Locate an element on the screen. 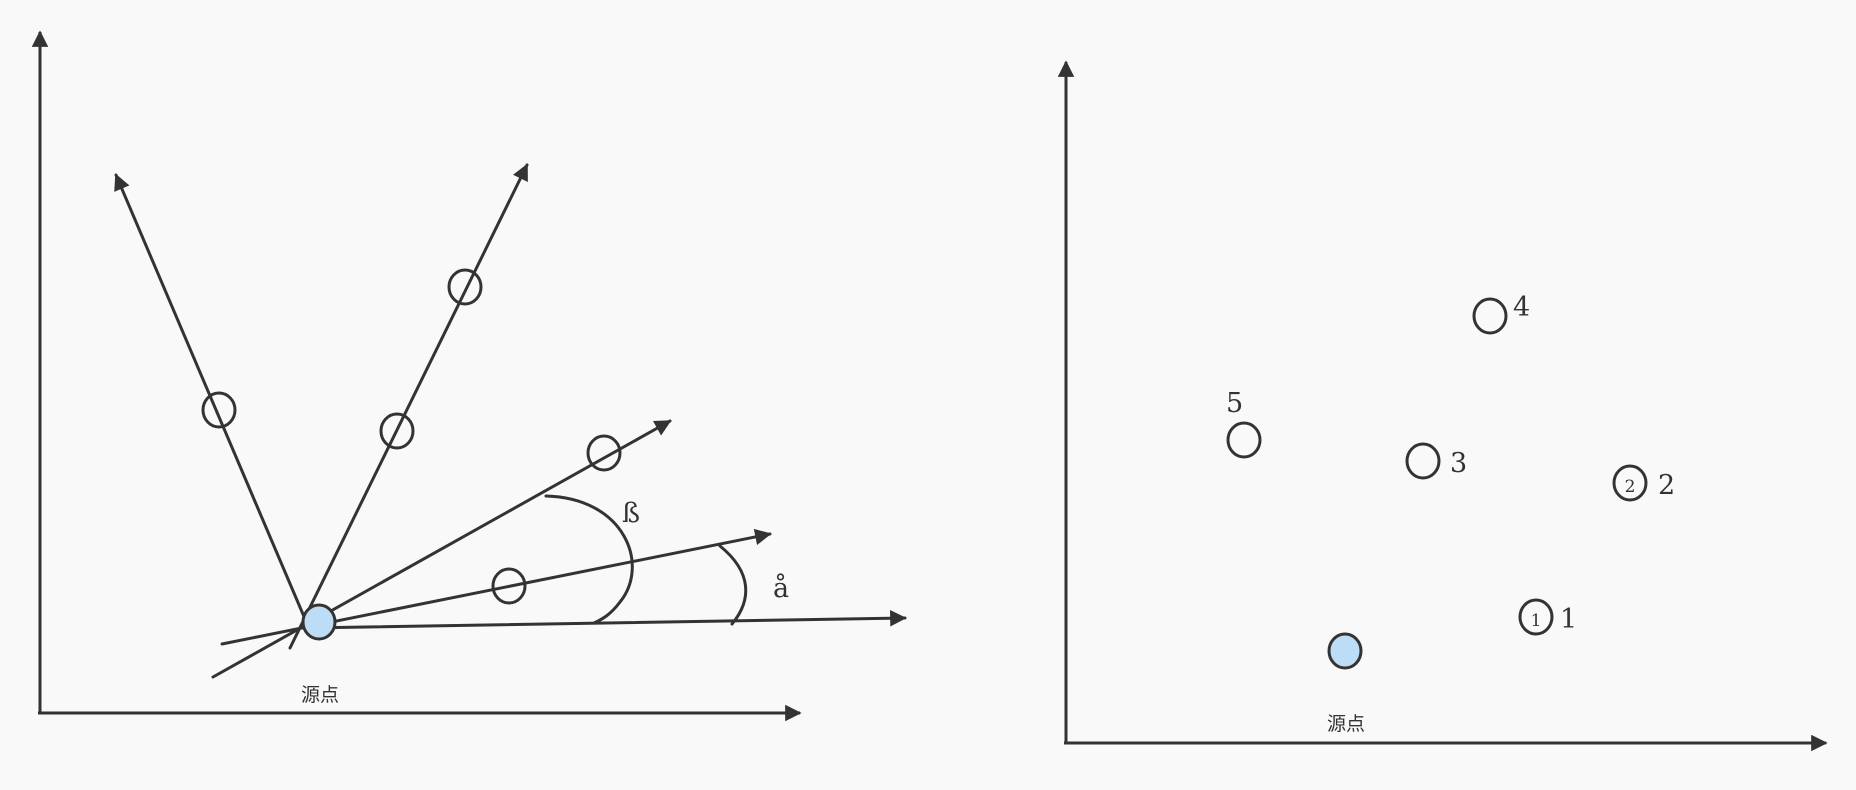 The height and width of the screenshot is (790, 1856). point-1-inner-mark: 1 is located at coordinates (1536, 621).